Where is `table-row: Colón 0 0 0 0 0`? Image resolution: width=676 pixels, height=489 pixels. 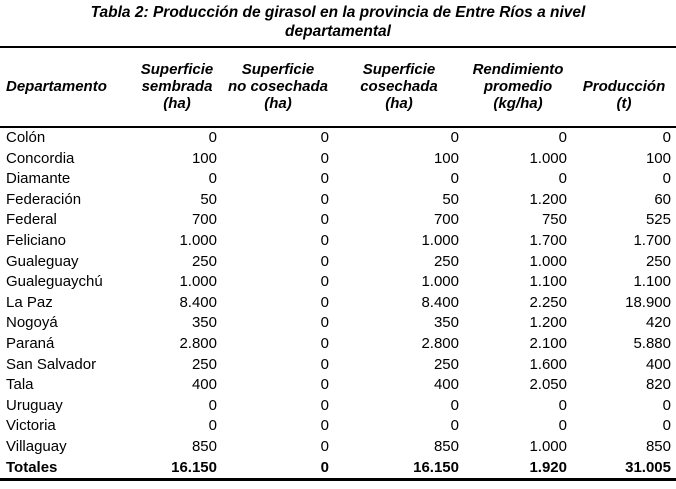 table-row: Colón 0 0 0 0 0 is located at coordinates (338, 138).